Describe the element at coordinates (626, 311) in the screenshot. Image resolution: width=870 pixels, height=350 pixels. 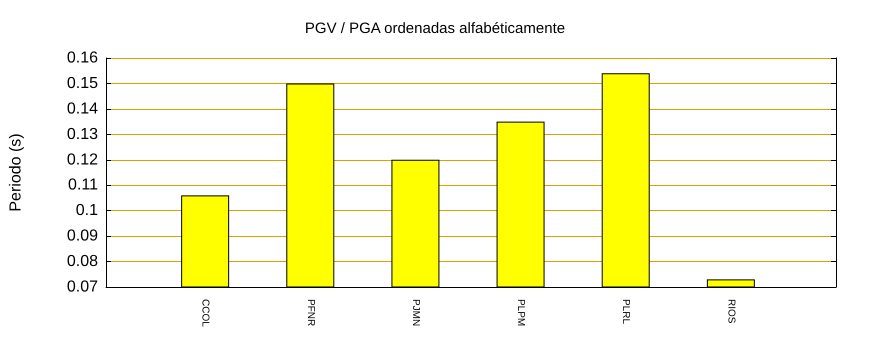
I see `x-tick-label: PLRL` at that location.